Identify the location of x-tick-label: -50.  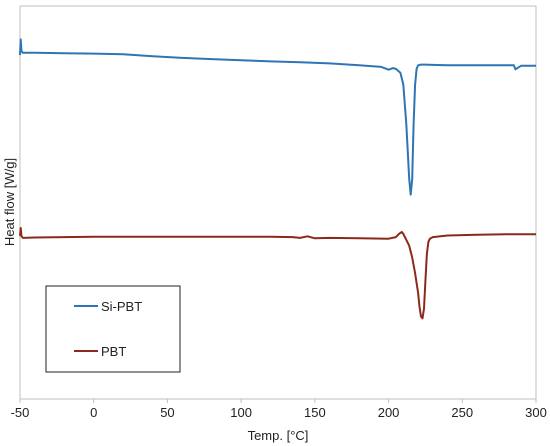
(20, 412).